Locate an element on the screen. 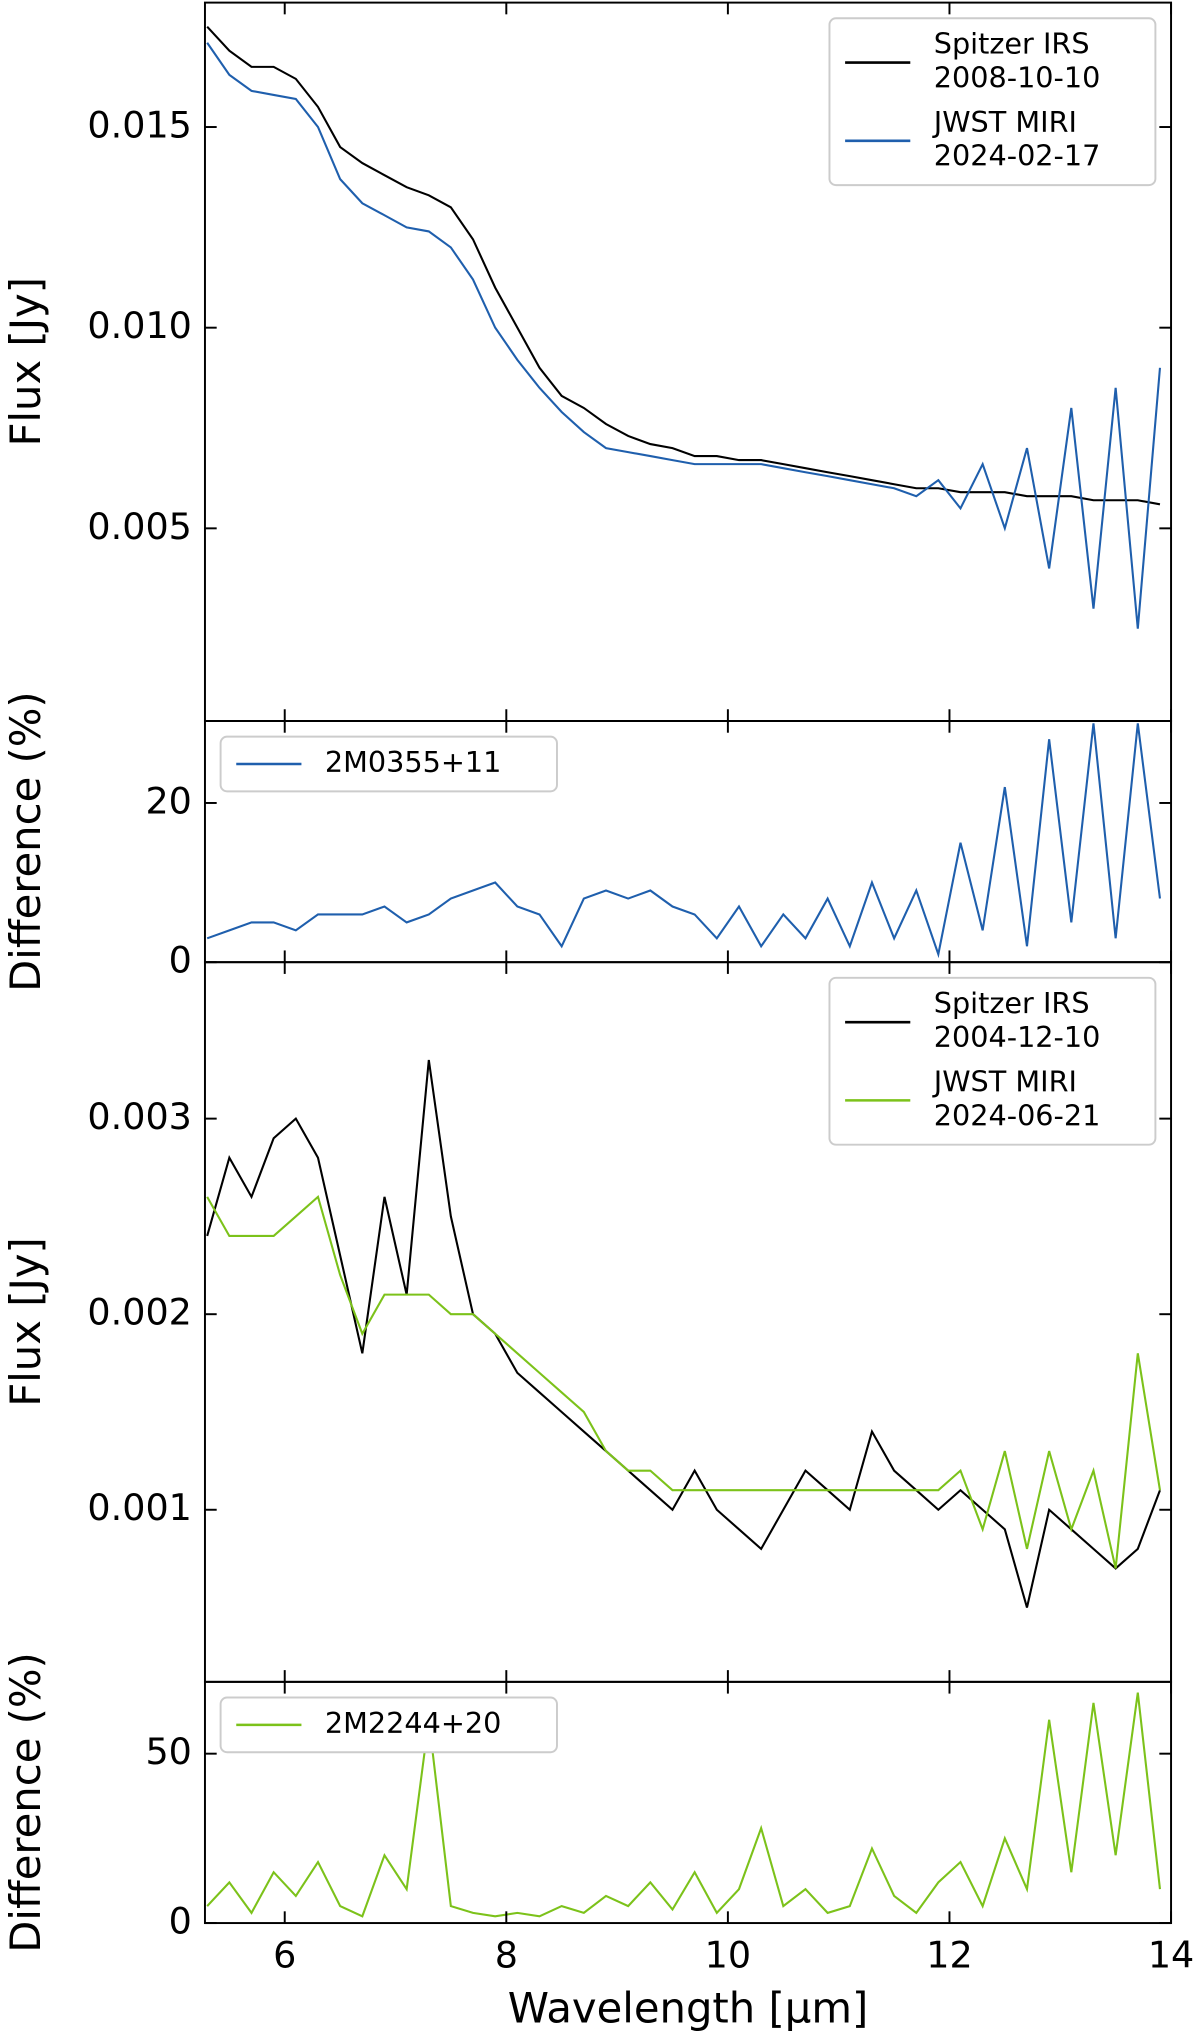 This screenshot has width=1200, height=2043. y-tick-label: 0.015 is located at coordinates (139, 125).